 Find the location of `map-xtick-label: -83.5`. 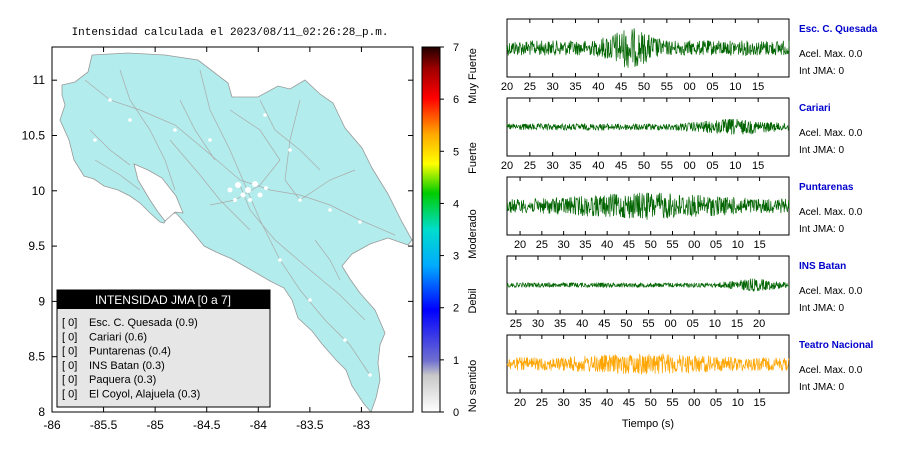

map-xtick-label: -83.5 is located at coordinates (310, 425).